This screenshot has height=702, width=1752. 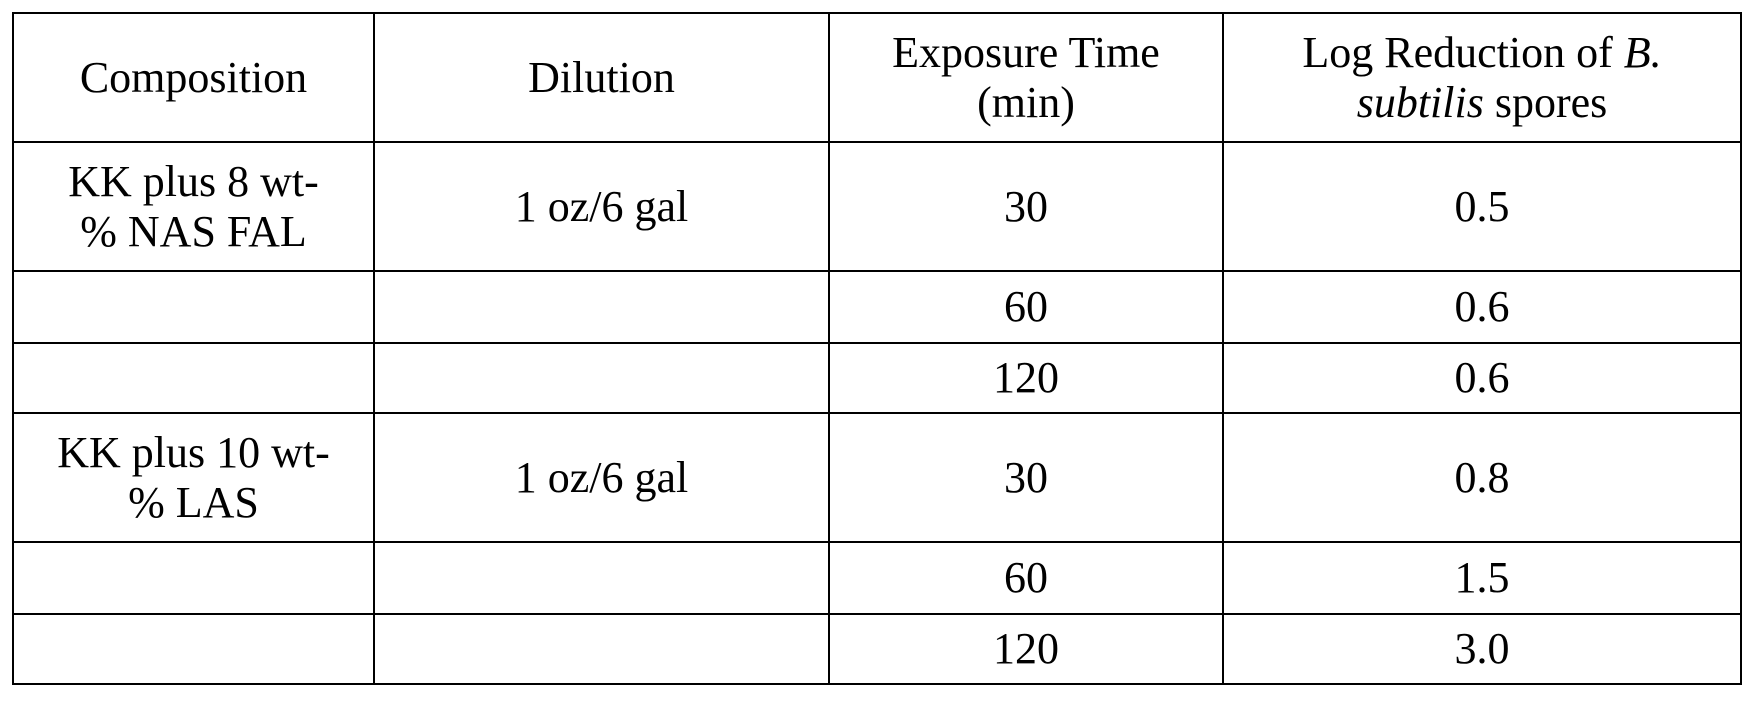 I want to click on log-reduction-cell: 0.8, so click(x=1482, y=477).